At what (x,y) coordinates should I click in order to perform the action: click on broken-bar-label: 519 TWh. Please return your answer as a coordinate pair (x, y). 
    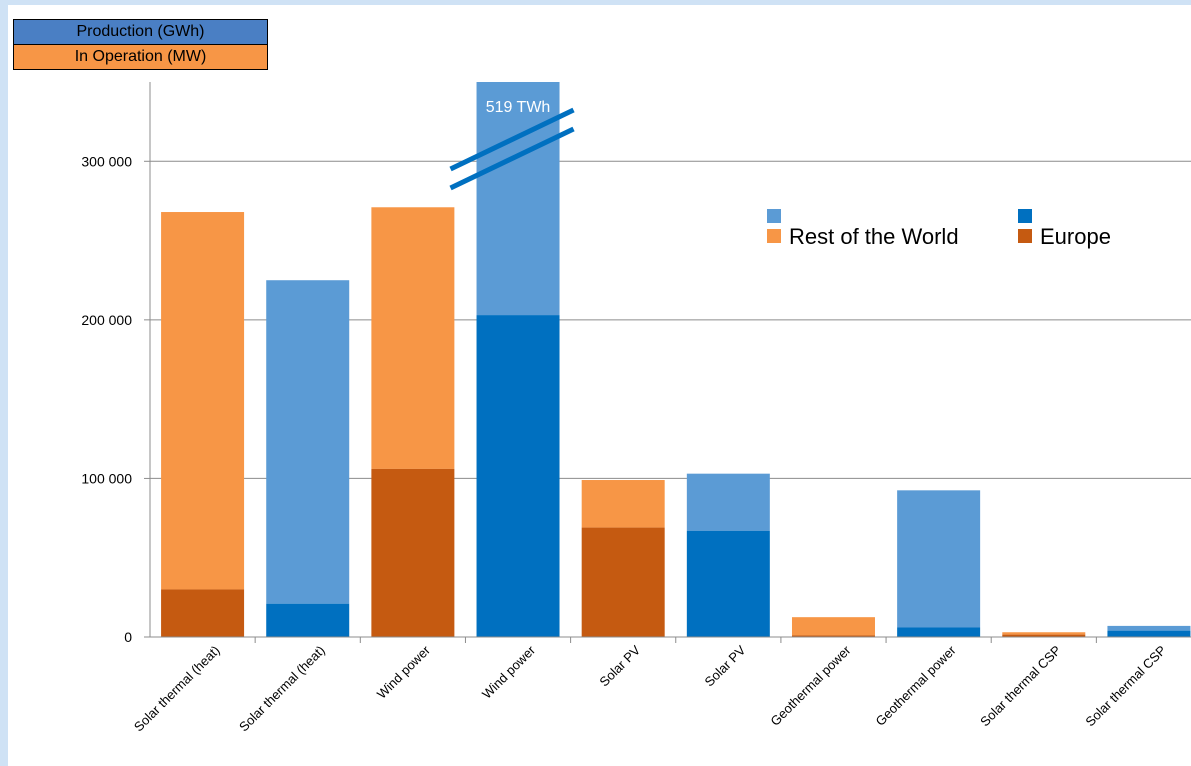
    Looking at the image, I should click on (518, 107).